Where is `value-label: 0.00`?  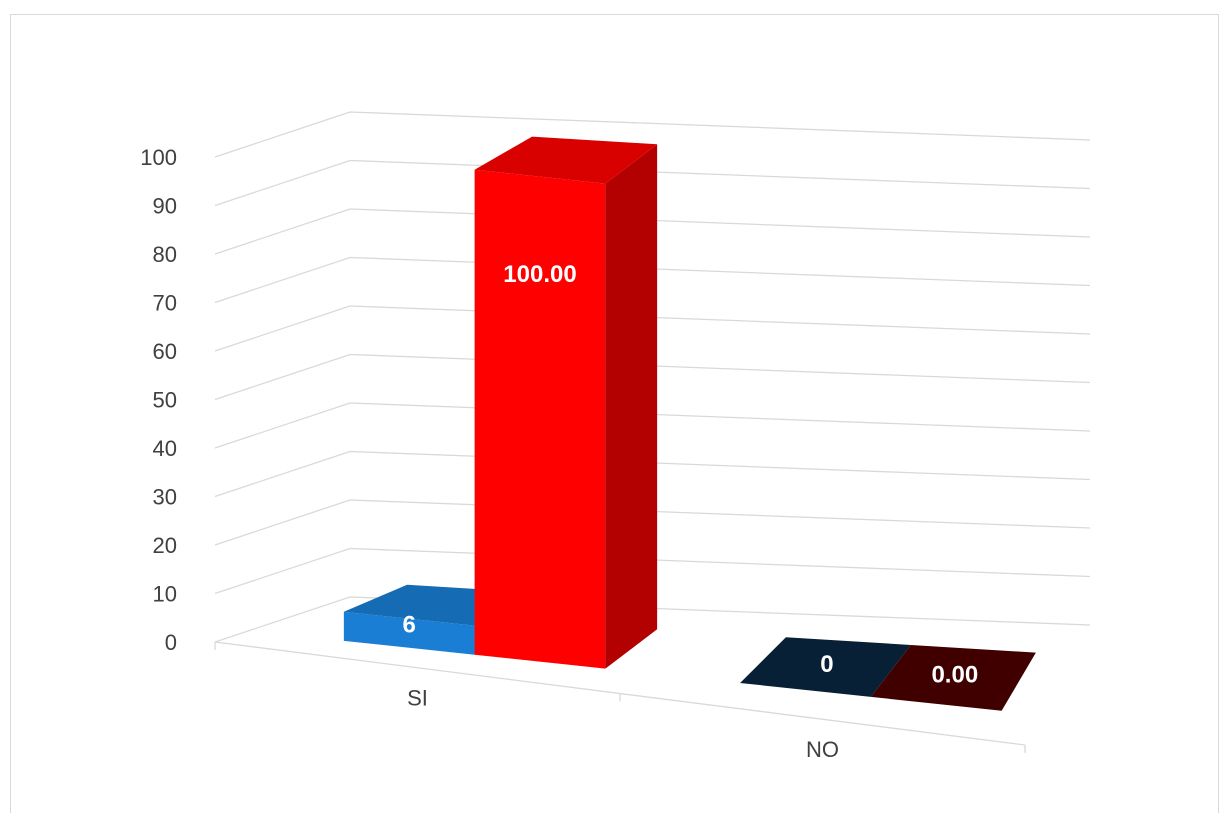
value-label: 0.00 is located at coordinates (954, 675).